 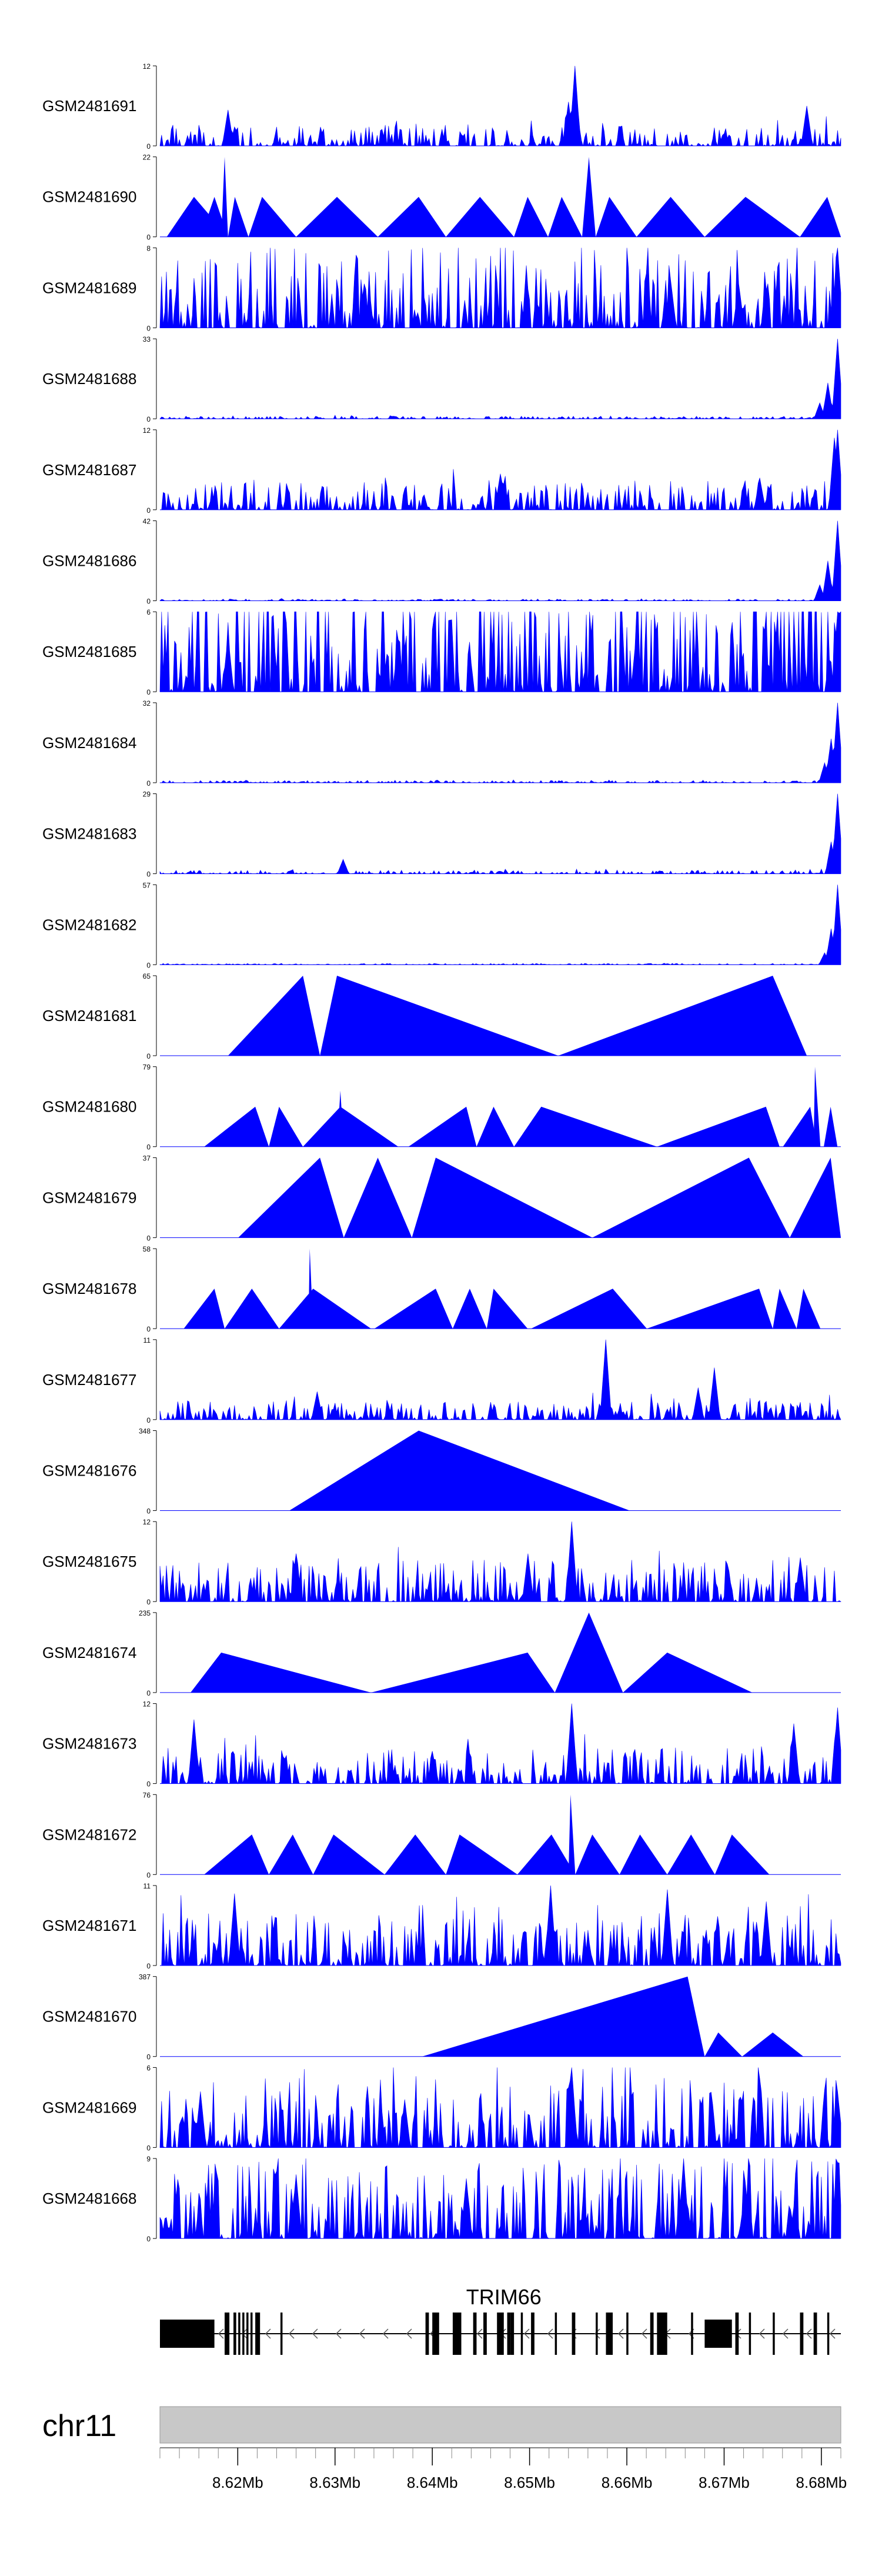 I want to click on y-tick-label-max: 9, so click(x=148, y=2159).